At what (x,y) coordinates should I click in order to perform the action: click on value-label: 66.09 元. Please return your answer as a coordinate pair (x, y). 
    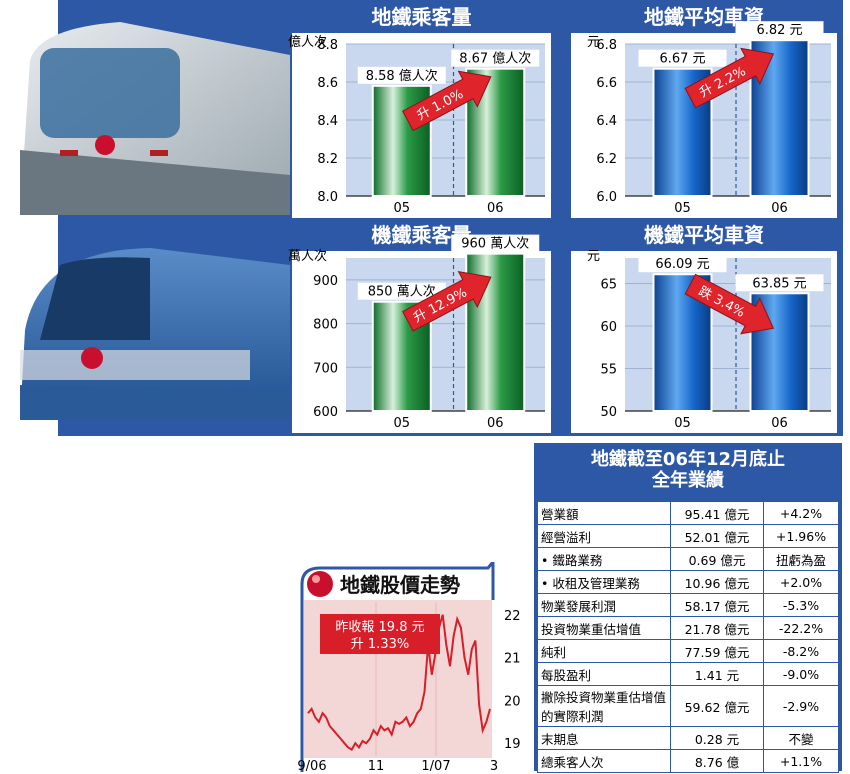
    Looking at the image, I should click on (682, 264).